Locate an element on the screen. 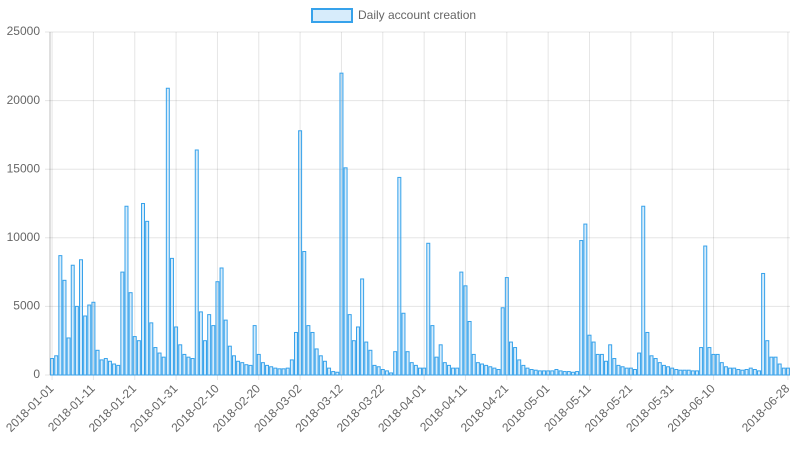 Image resolution: width=798 pixels, height=450 pixels. y-tick-label: 20000 is located at coordinates (24, 100).